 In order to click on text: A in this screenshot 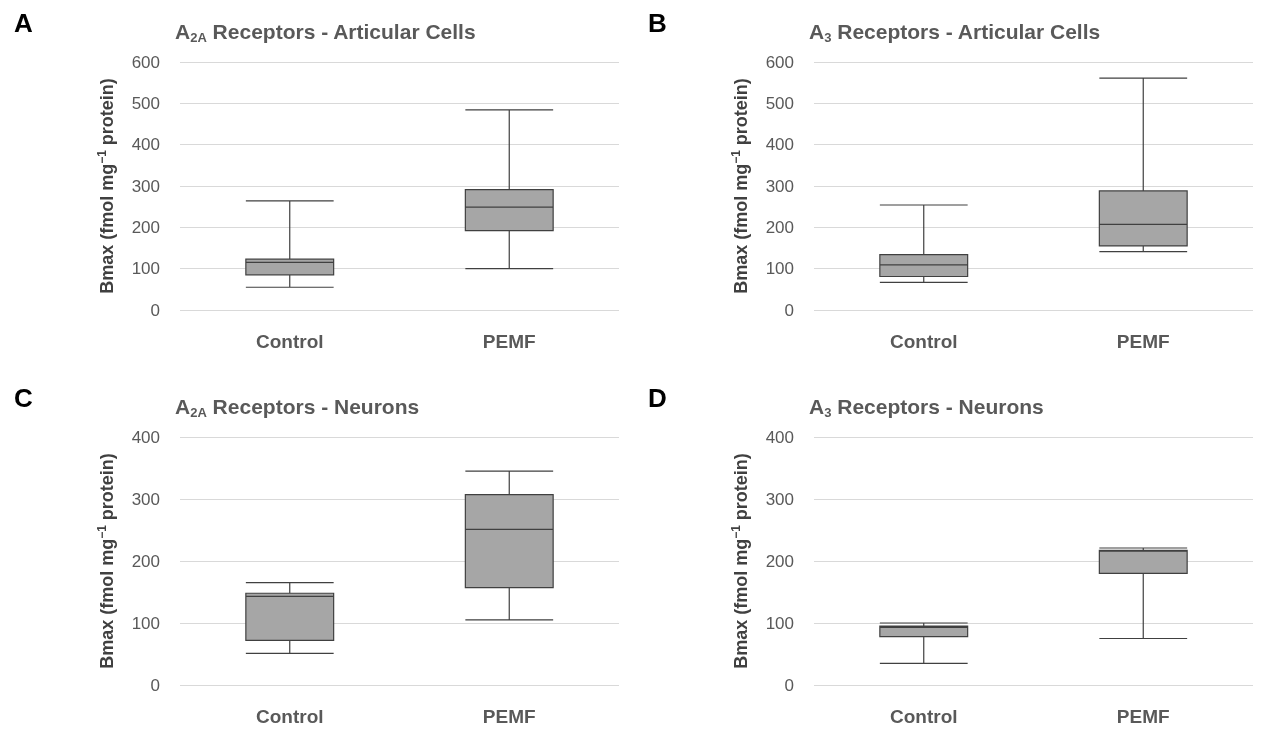, I will do `click(23, 23)`.